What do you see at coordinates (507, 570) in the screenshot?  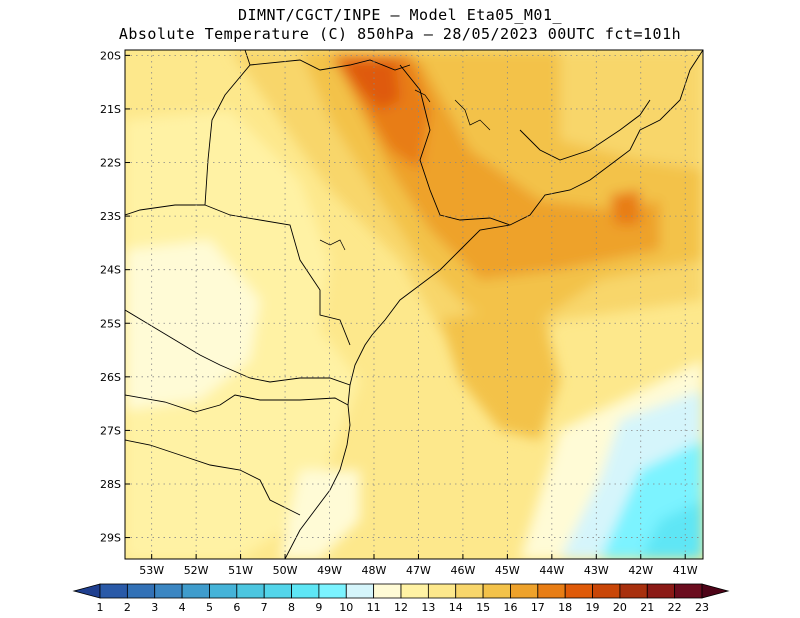 I see `lon-label: 45W` at bounding box center [507, 570].